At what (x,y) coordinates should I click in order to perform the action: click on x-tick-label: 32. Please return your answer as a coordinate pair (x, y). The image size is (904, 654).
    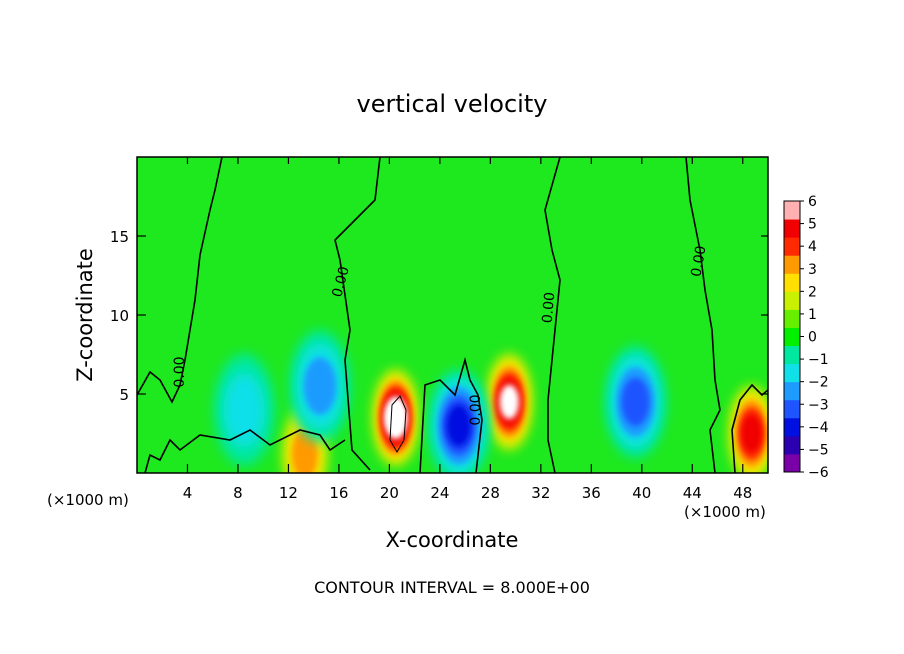
    Looking at the image, I should click on (540, 493).